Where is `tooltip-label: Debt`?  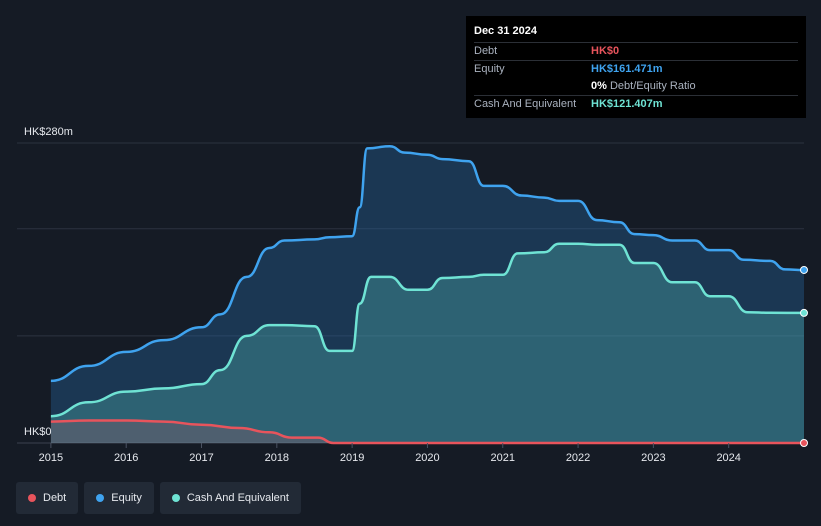 tooltip-label: Debt is located at coordinates (486, 51).